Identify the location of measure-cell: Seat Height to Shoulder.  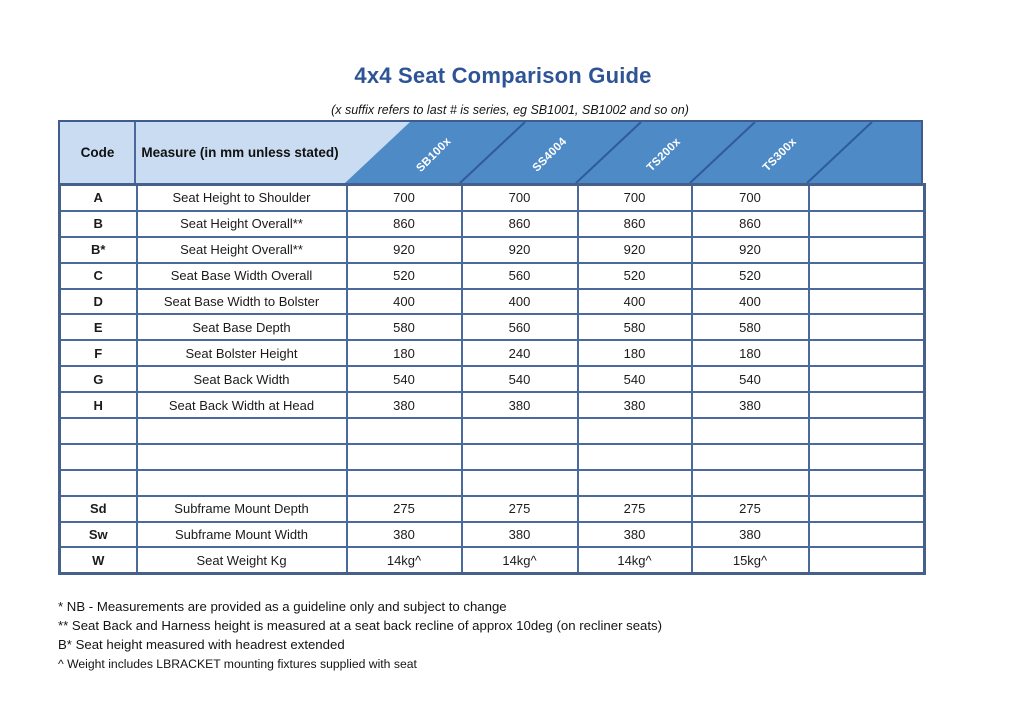
(241, 197).